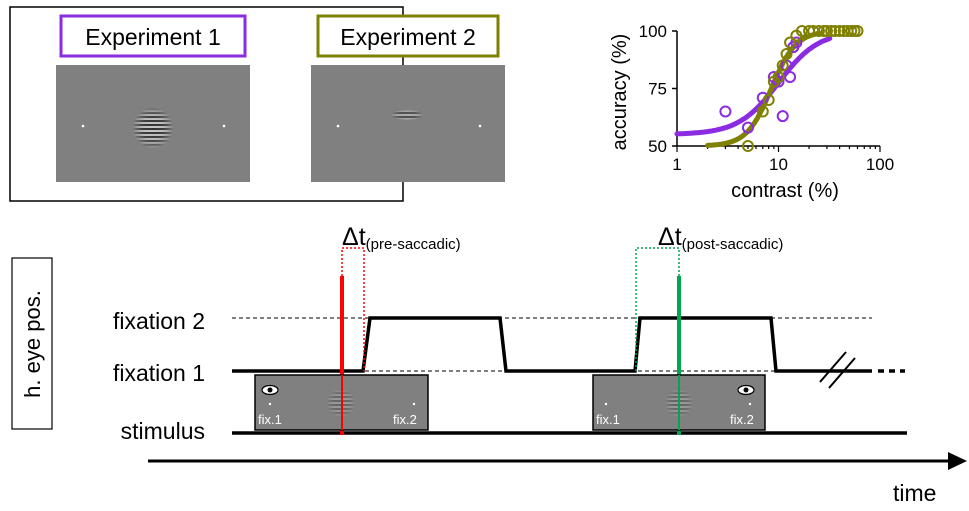  I want to click on chart-y-tick-label: 100, so click(653, 31).